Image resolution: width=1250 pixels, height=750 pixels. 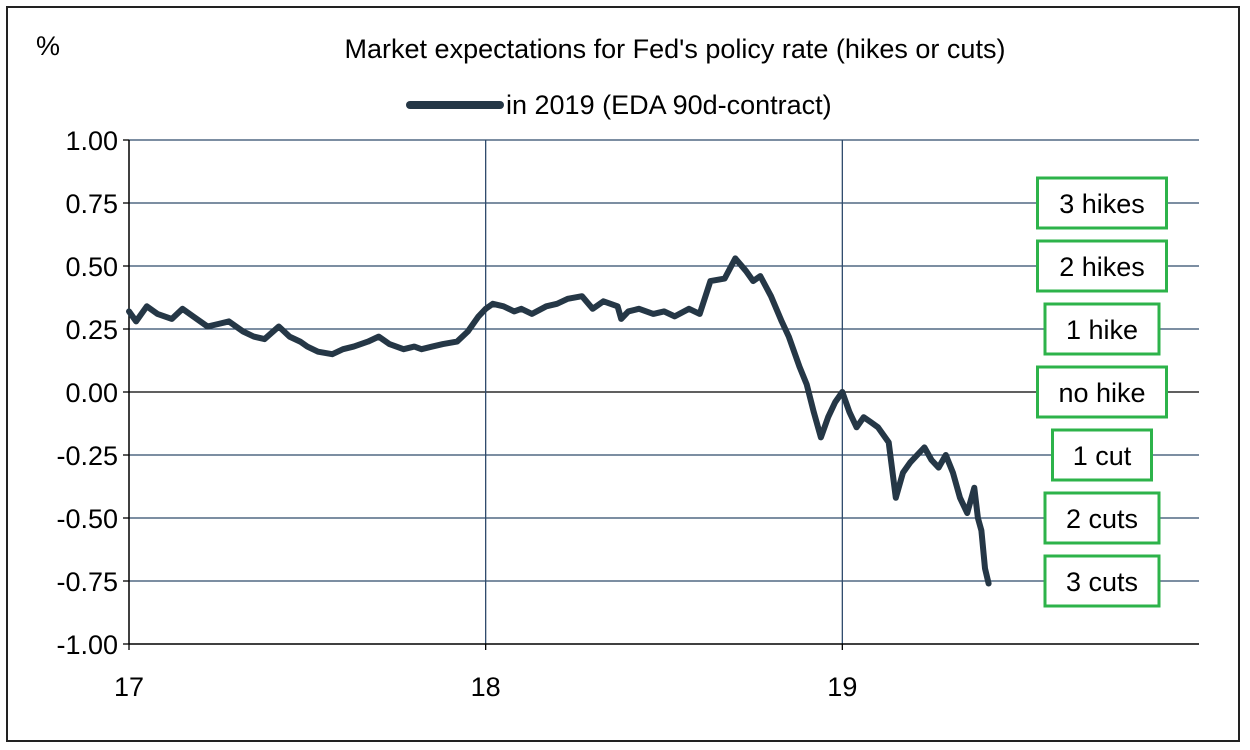 I want to click on annotation-label: 3 hikes, so click(x=1102, y=204).